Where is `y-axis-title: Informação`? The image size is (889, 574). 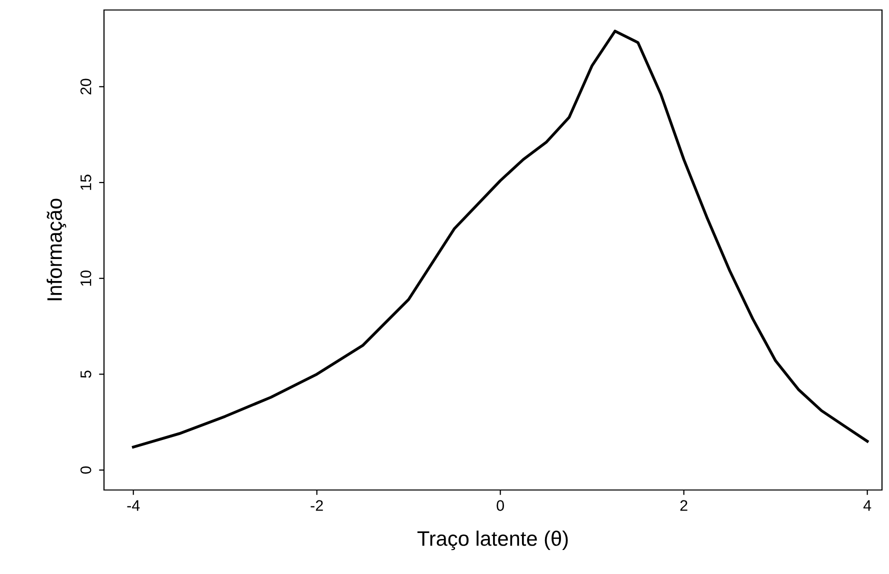 y-axis-title: Informação is located at coordinates (56, 249).